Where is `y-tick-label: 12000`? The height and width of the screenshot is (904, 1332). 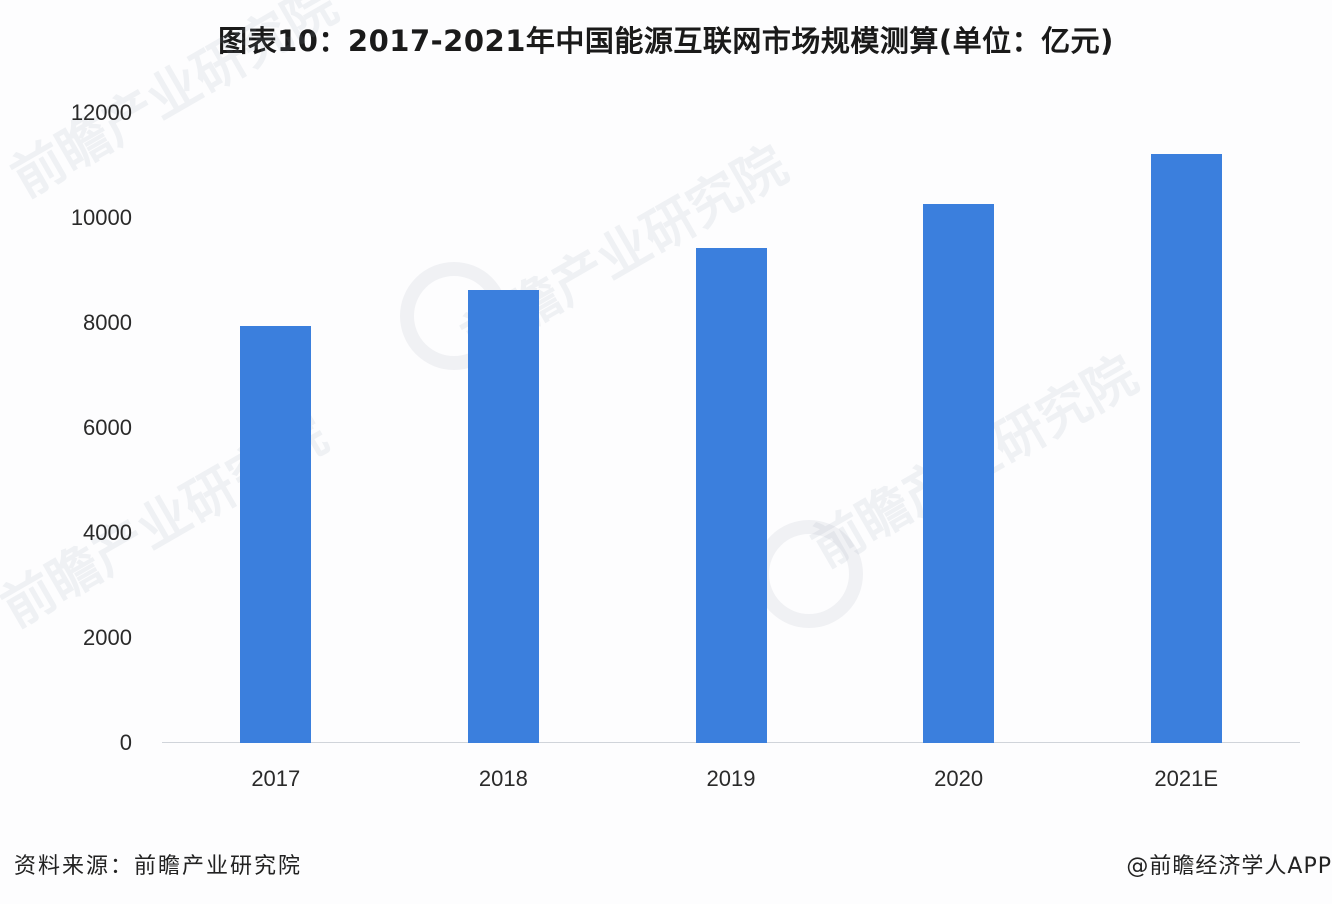
y-tick-label: 12000 is located at coordinates (101, 112).